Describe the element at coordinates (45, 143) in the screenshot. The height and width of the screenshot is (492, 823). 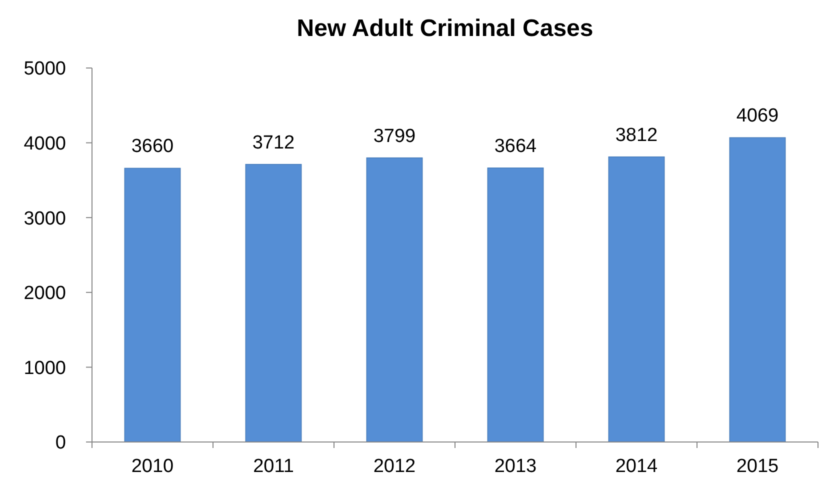
I see `y-tick-label: 4000` at that location.